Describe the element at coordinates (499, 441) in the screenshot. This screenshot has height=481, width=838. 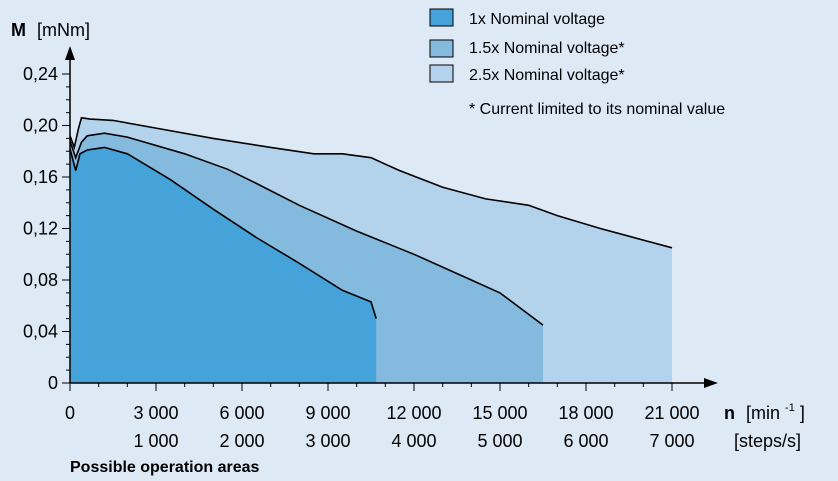
I see `x2-tick-label: 5 000` at that location.